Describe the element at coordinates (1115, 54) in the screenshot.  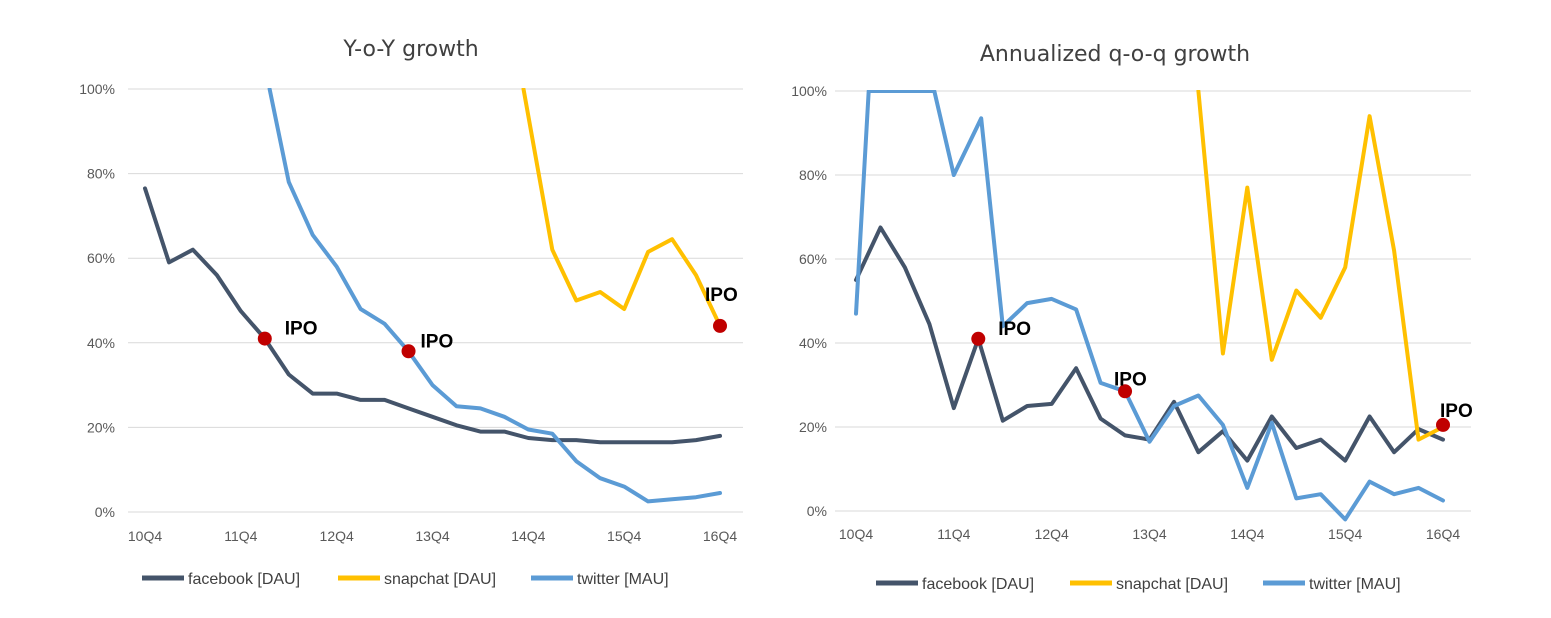
I see `chart-title: Annualized q-o-q growth` at that location.